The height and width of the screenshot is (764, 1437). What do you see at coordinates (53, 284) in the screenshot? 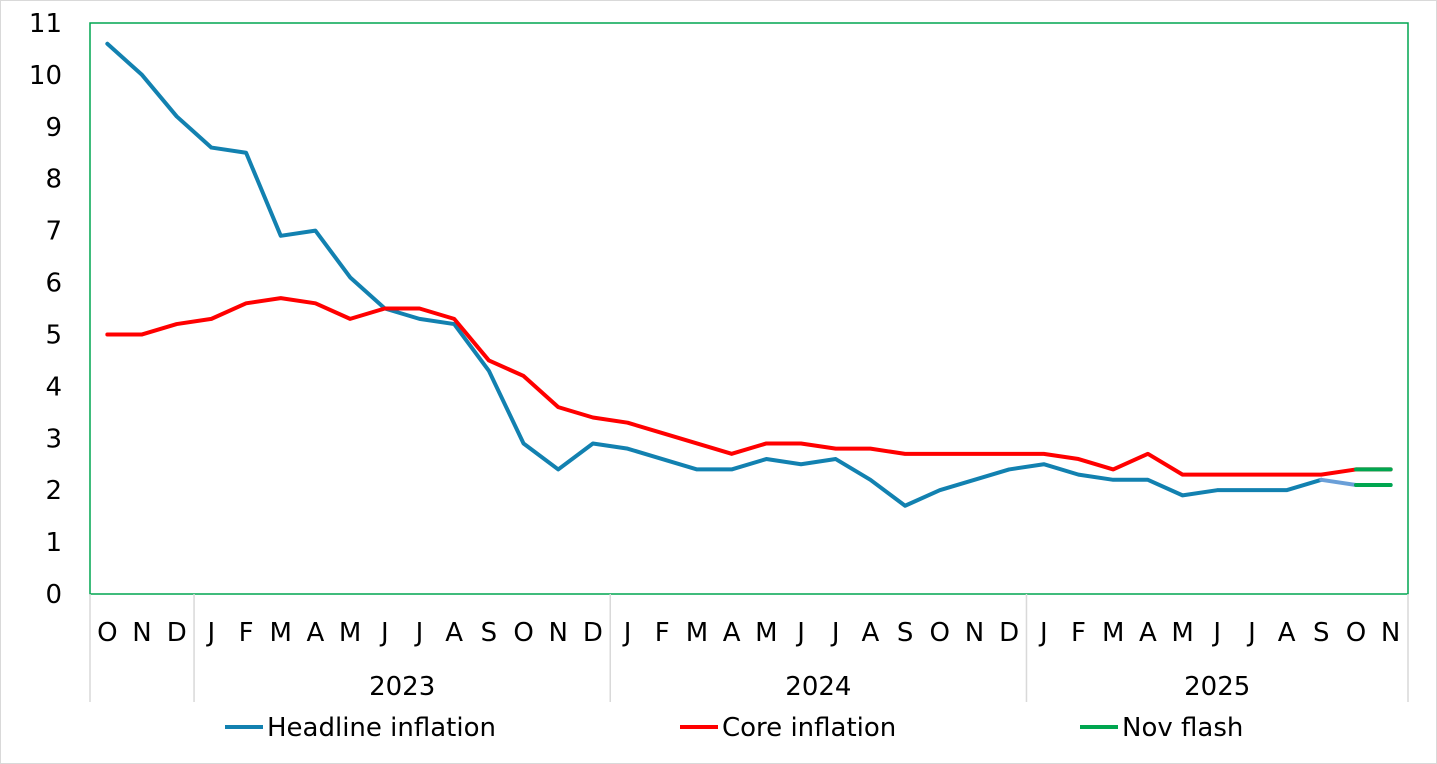
I see `y-tick-label: 6` at bounding box center [53, 284].